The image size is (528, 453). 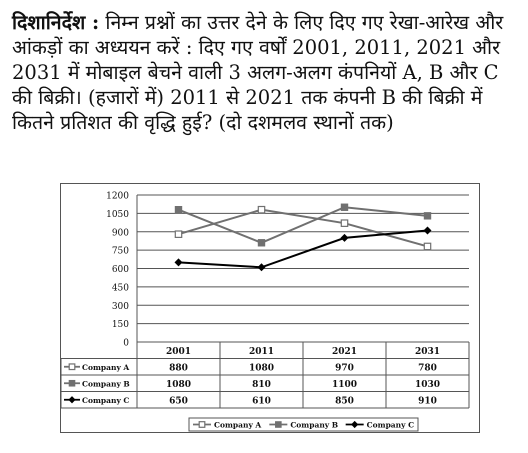 I want to click on y-tick-label: 900, so click(x=120, y=233).